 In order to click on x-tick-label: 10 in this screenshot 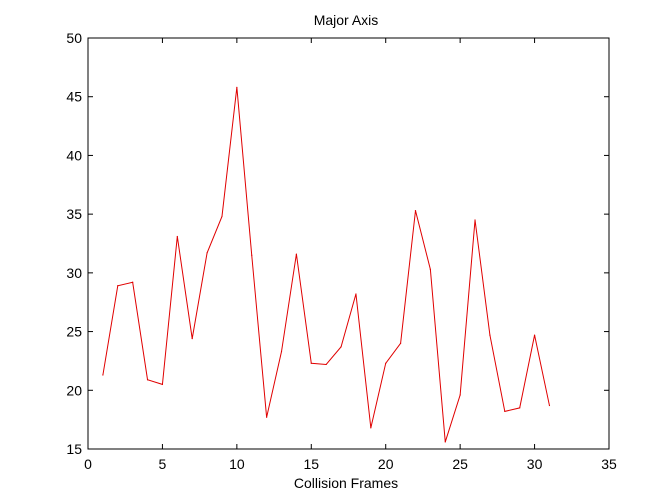, I will do `click(237, 464)`.